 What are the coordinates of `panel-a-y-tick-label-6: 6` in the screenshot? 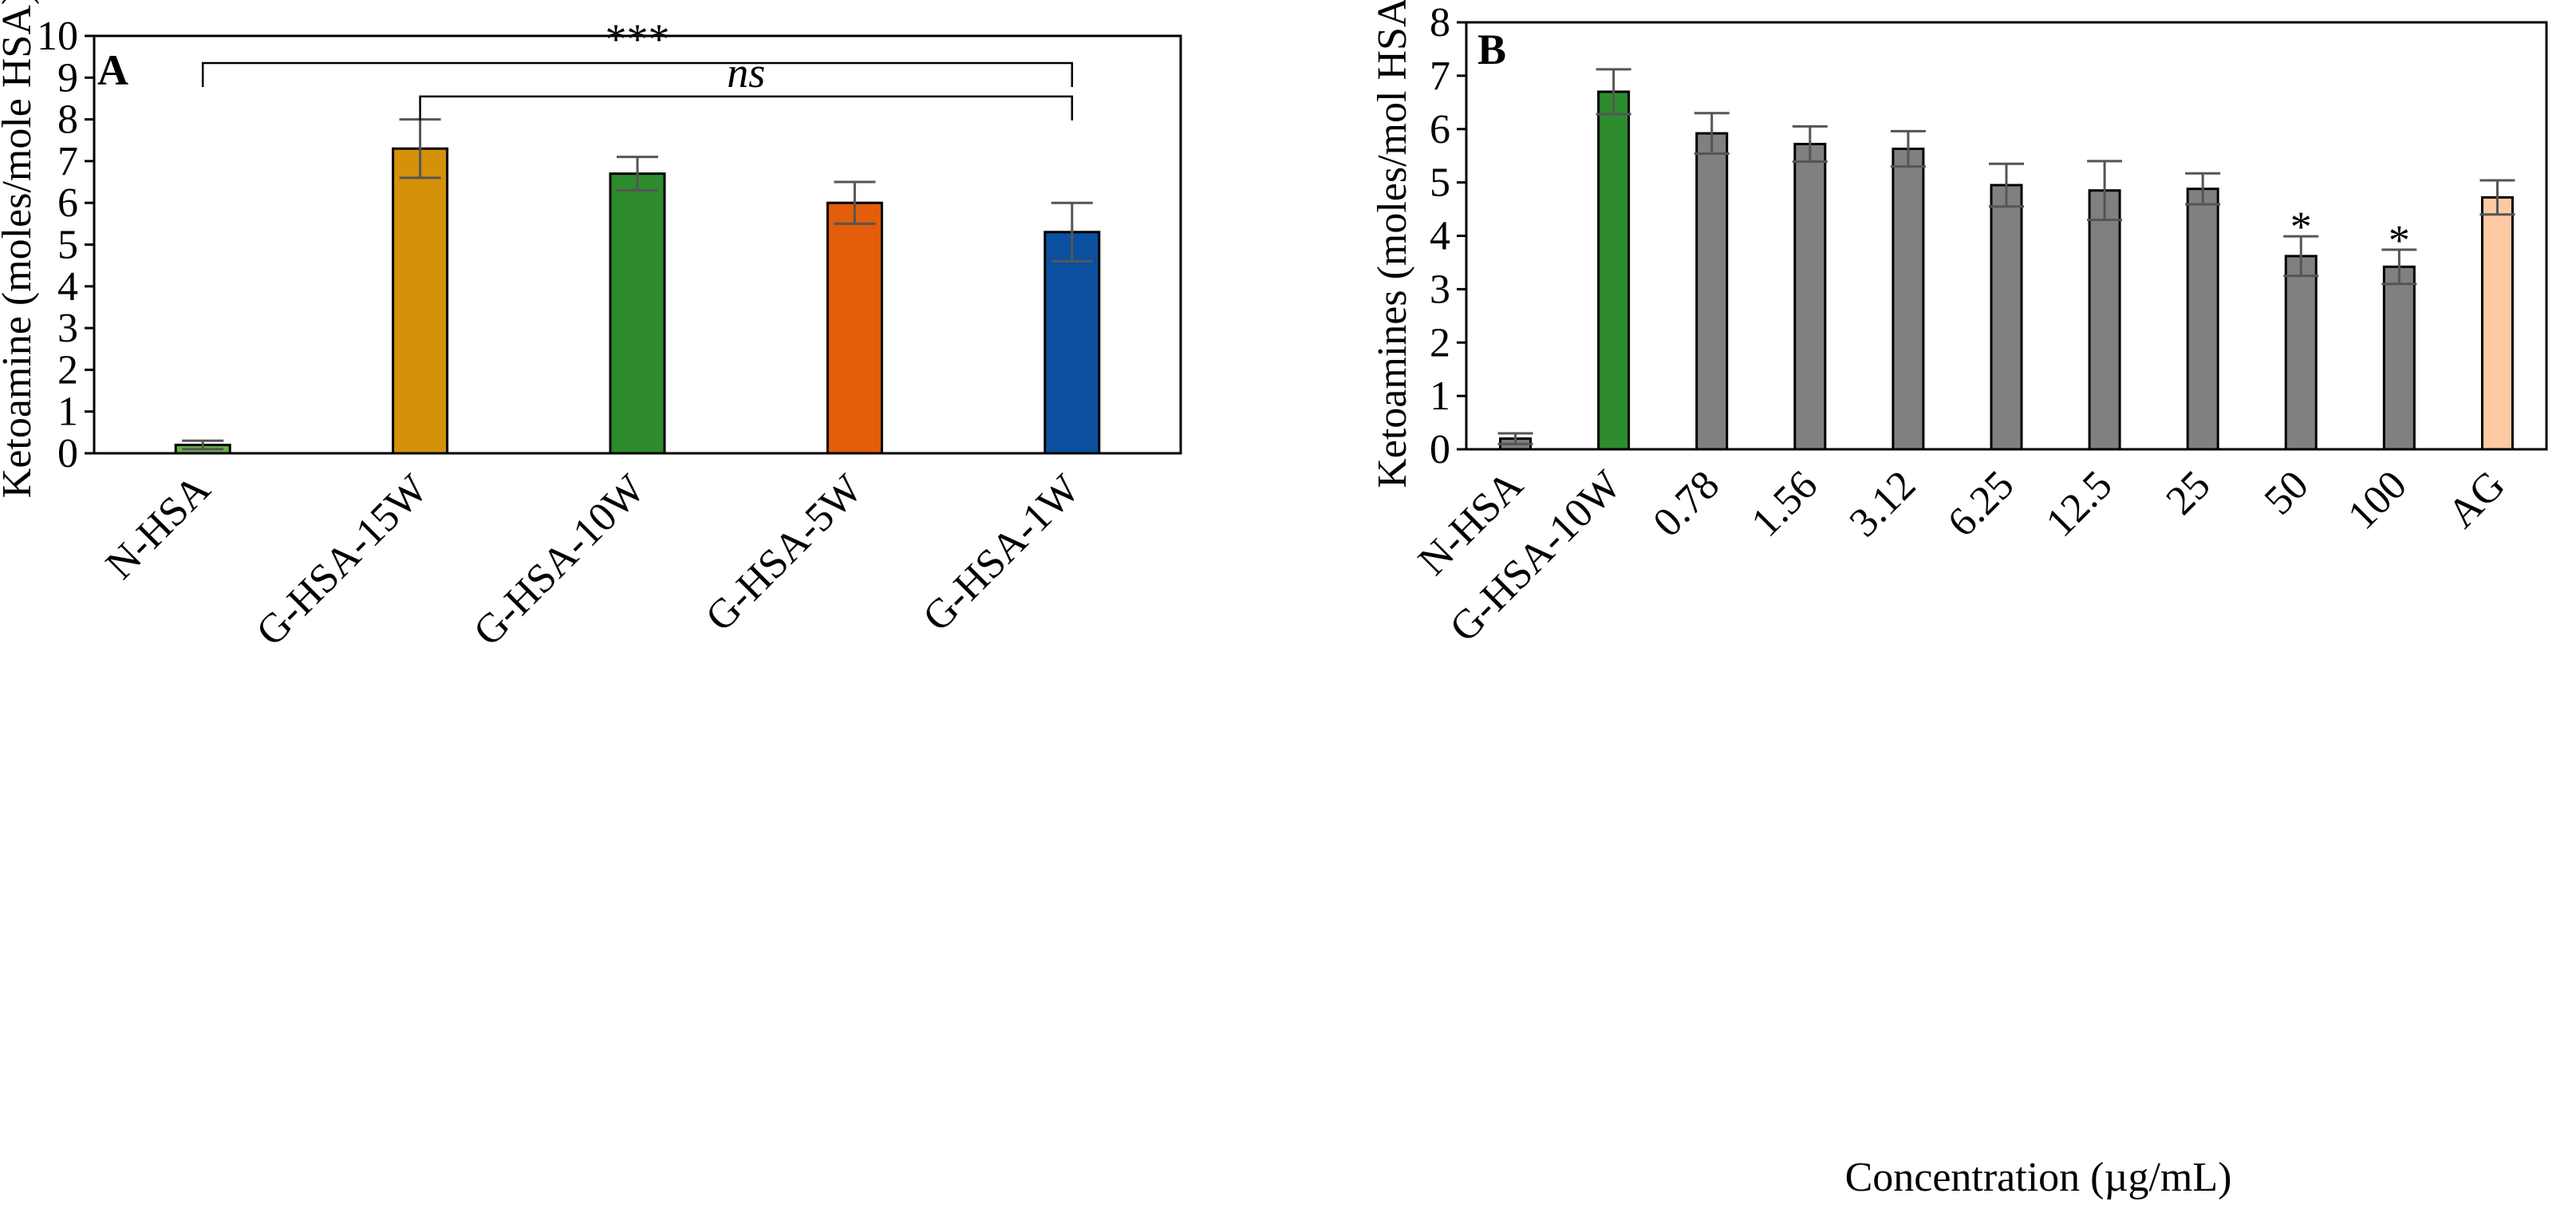 It's located at (67, 203).